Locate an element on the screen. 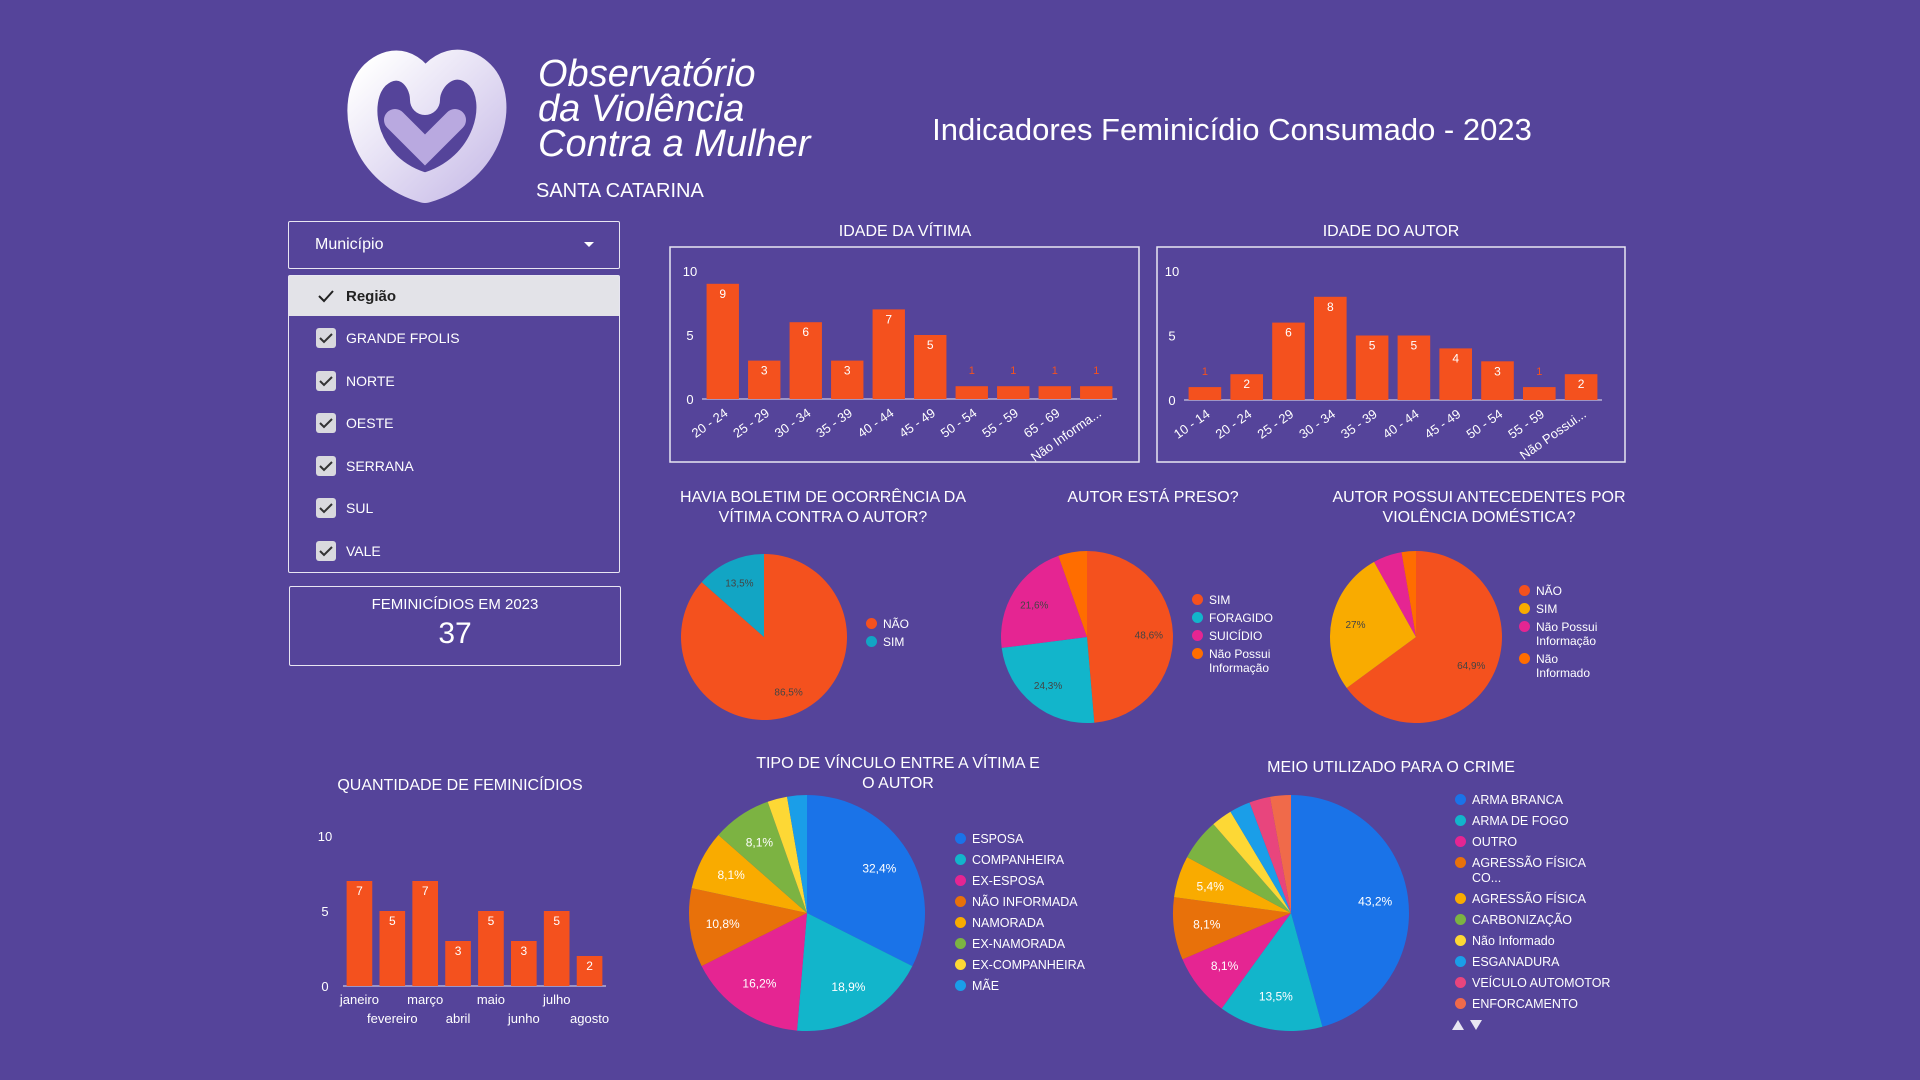 The height and width of the screenshot is (1080, 1920). option-header: Região is located at coordinates (454, 296).